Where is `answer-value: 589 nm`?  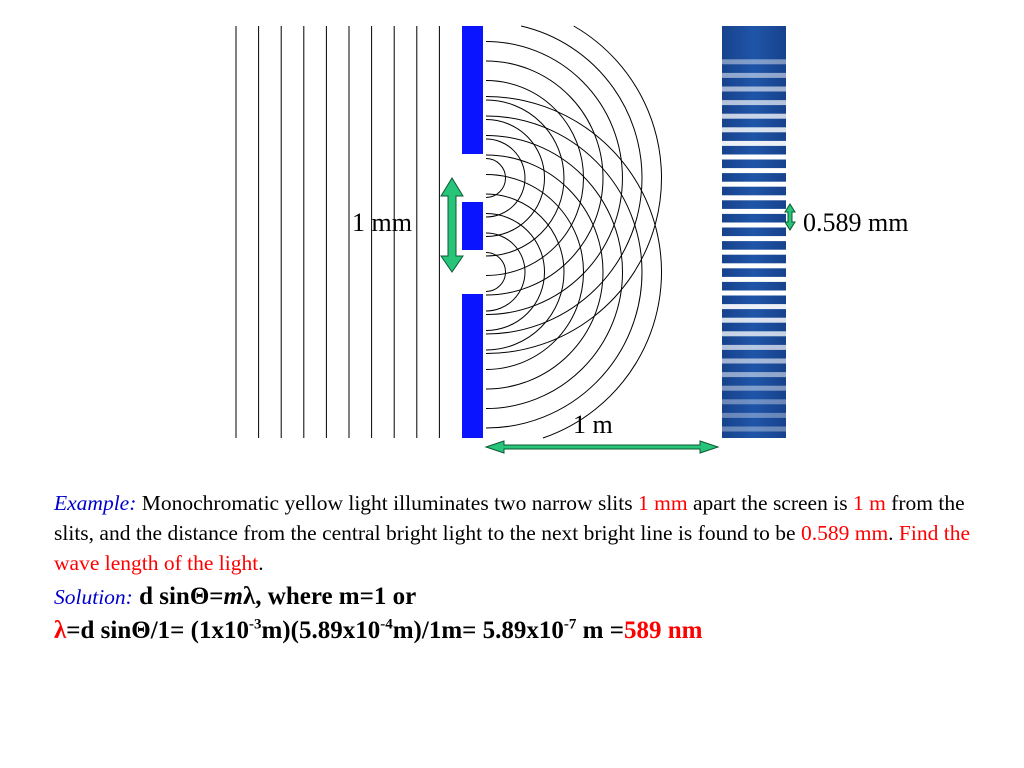 answer-value: 589 nm is located at coordinates (663, 630).